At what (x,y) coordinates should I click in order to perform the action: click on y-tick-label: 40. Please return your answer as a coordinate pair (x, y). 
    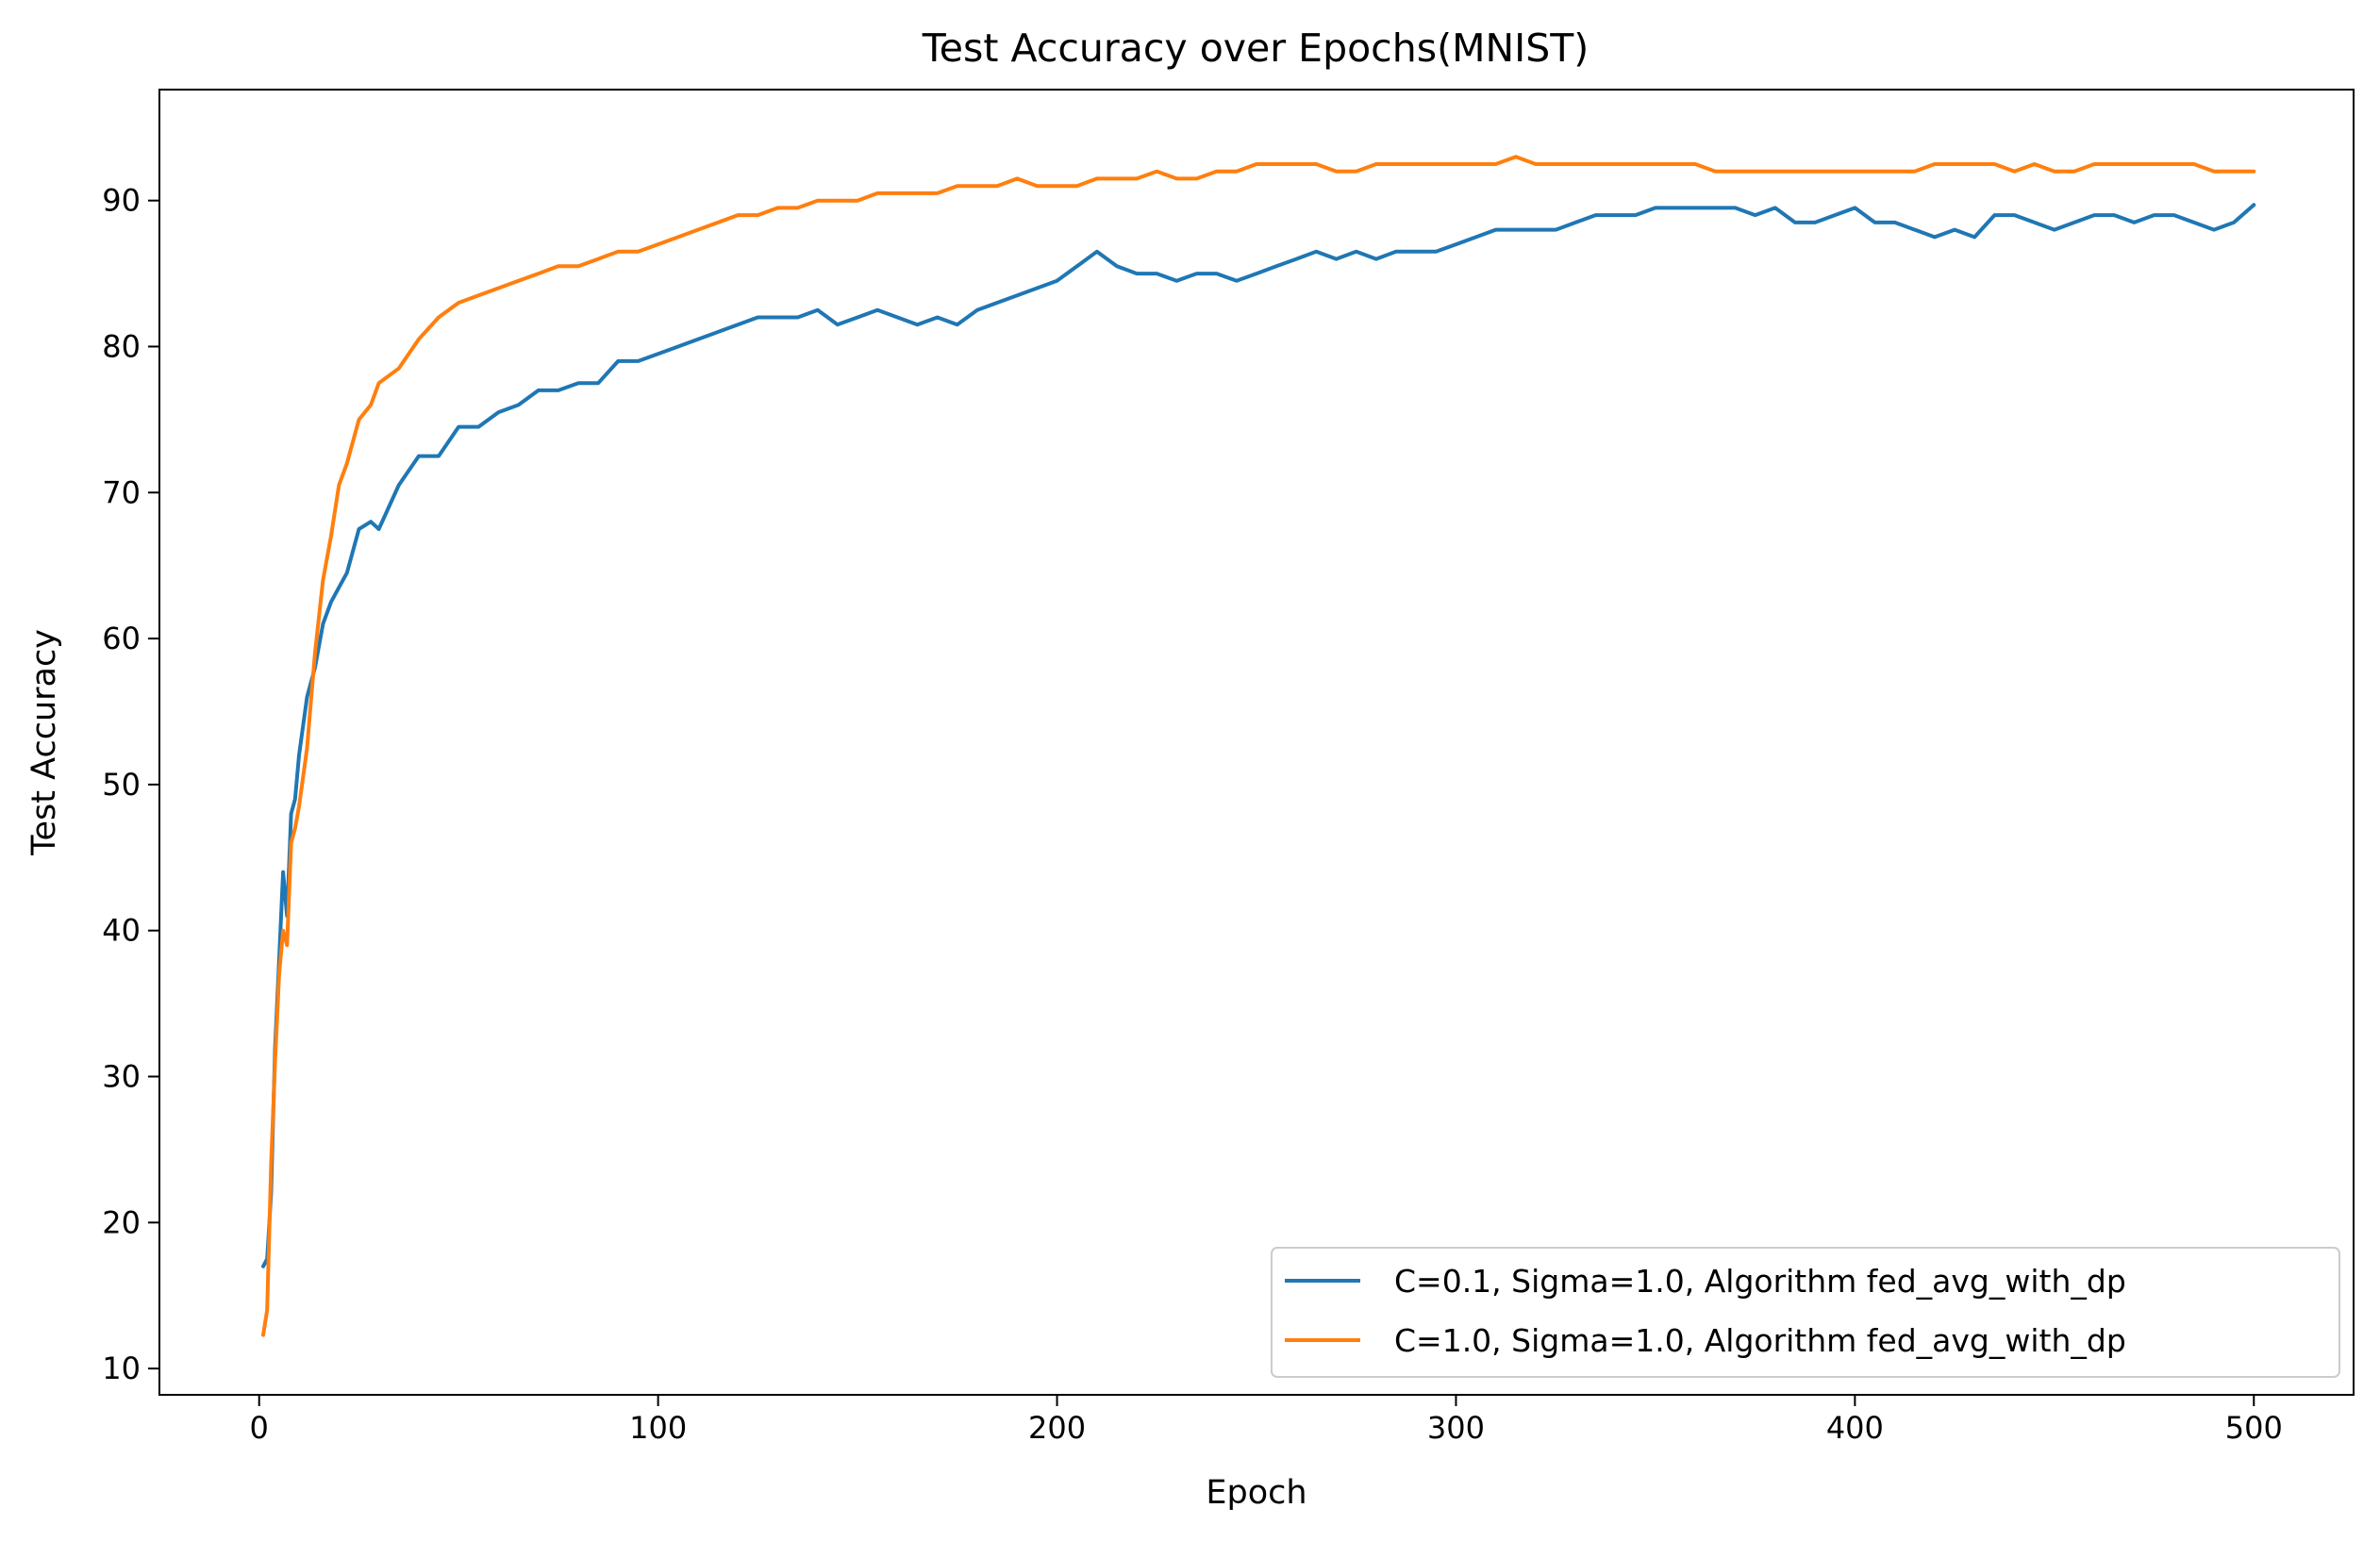
    Looking at the image, I should click on (121, 931).